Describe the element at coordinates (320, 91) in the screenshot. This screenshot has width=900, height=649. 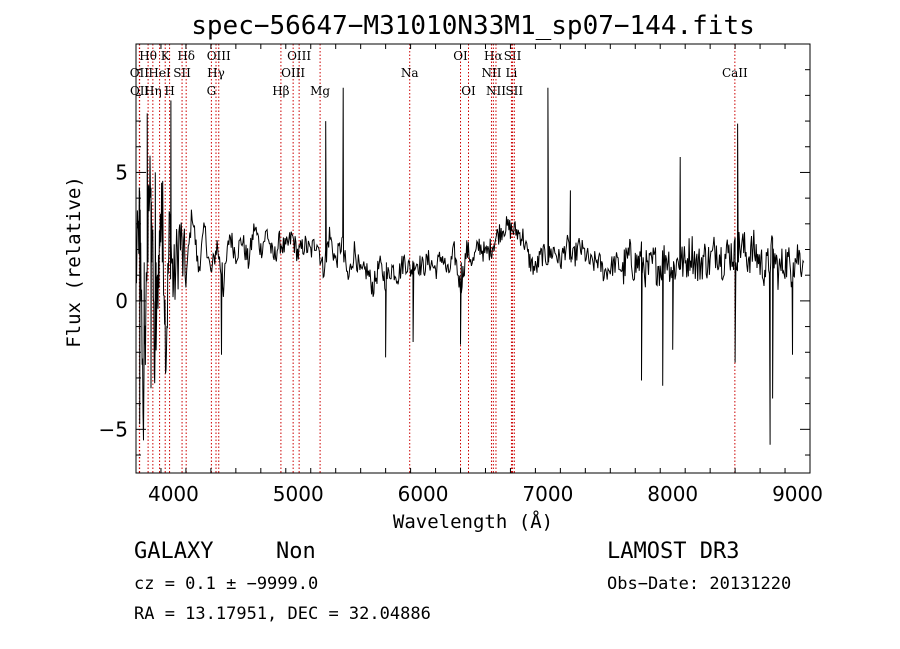
I see `line-label: Mg` at that location.